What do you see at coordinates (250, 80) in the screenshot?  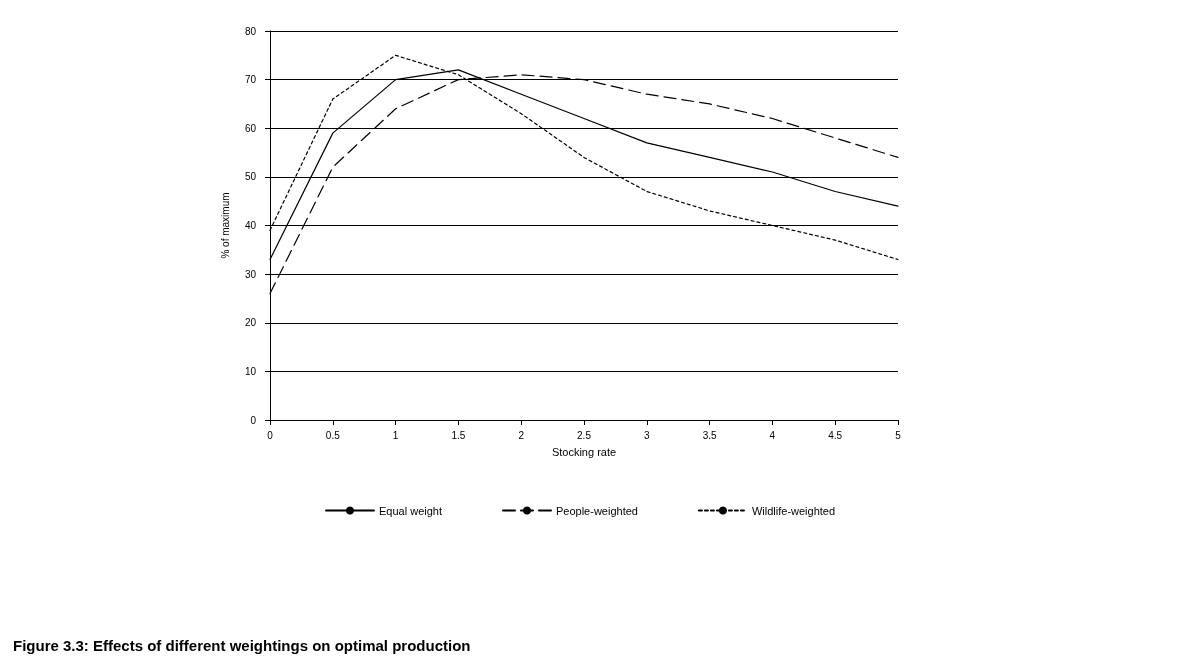 I see `y-tick-label: 70` at bounding box center [250, 80].